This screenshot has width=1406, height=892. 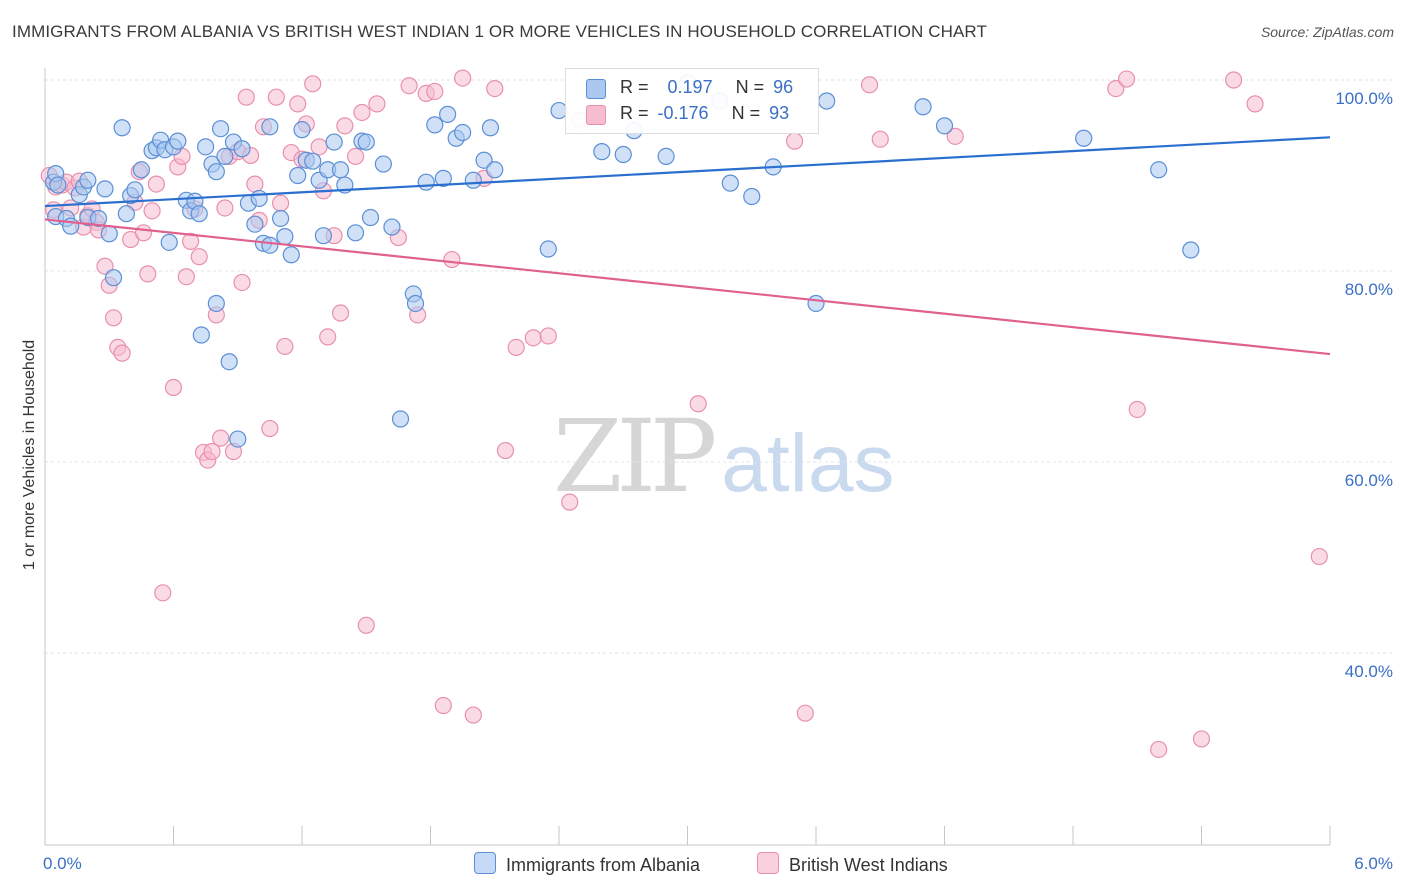 I want to click on y-tick-label: 40.0%, so click(x=1369, y=671).